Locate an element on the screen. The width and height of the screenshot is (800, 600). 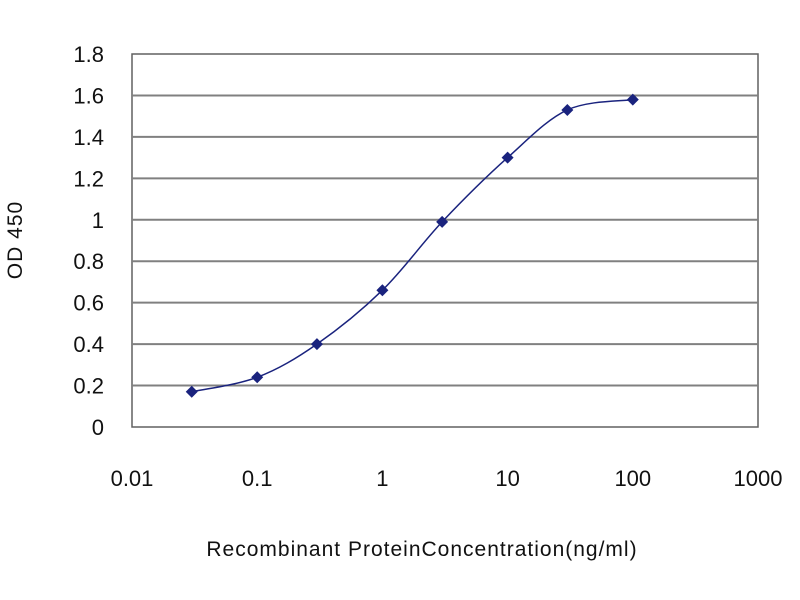
y-tick-label: 1.2 is located at coordinates (88, 178).